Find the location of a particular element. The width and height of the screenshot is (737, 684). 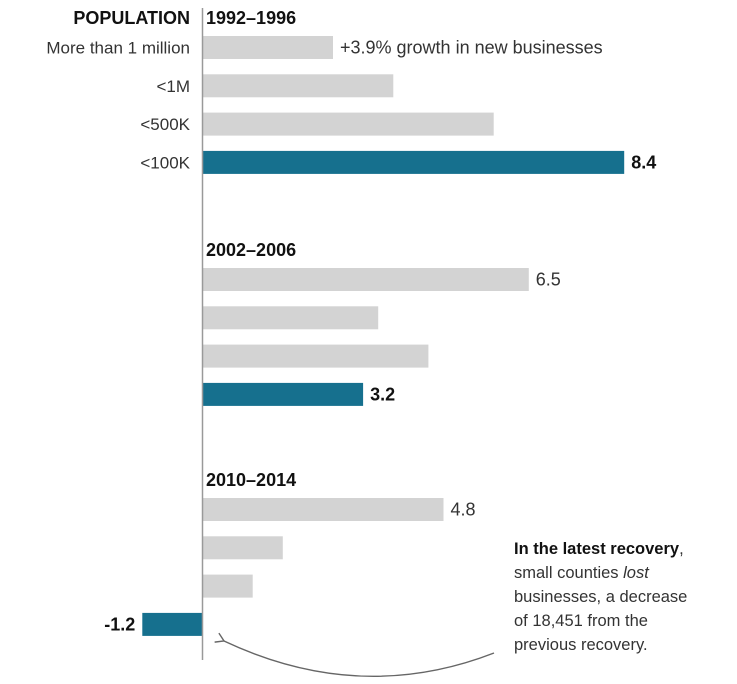

period-label: 2010–2014 is located at coordinates (251, 480).